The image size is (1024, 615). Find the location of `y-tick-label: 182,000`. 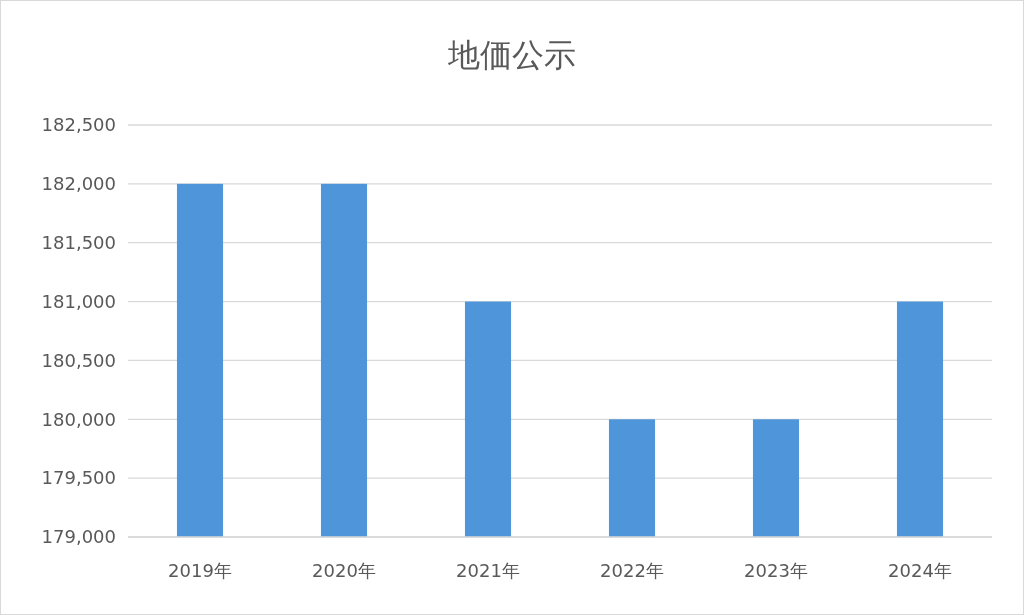

y-tick-label: 182,000 is located at coordinates (78, 184).